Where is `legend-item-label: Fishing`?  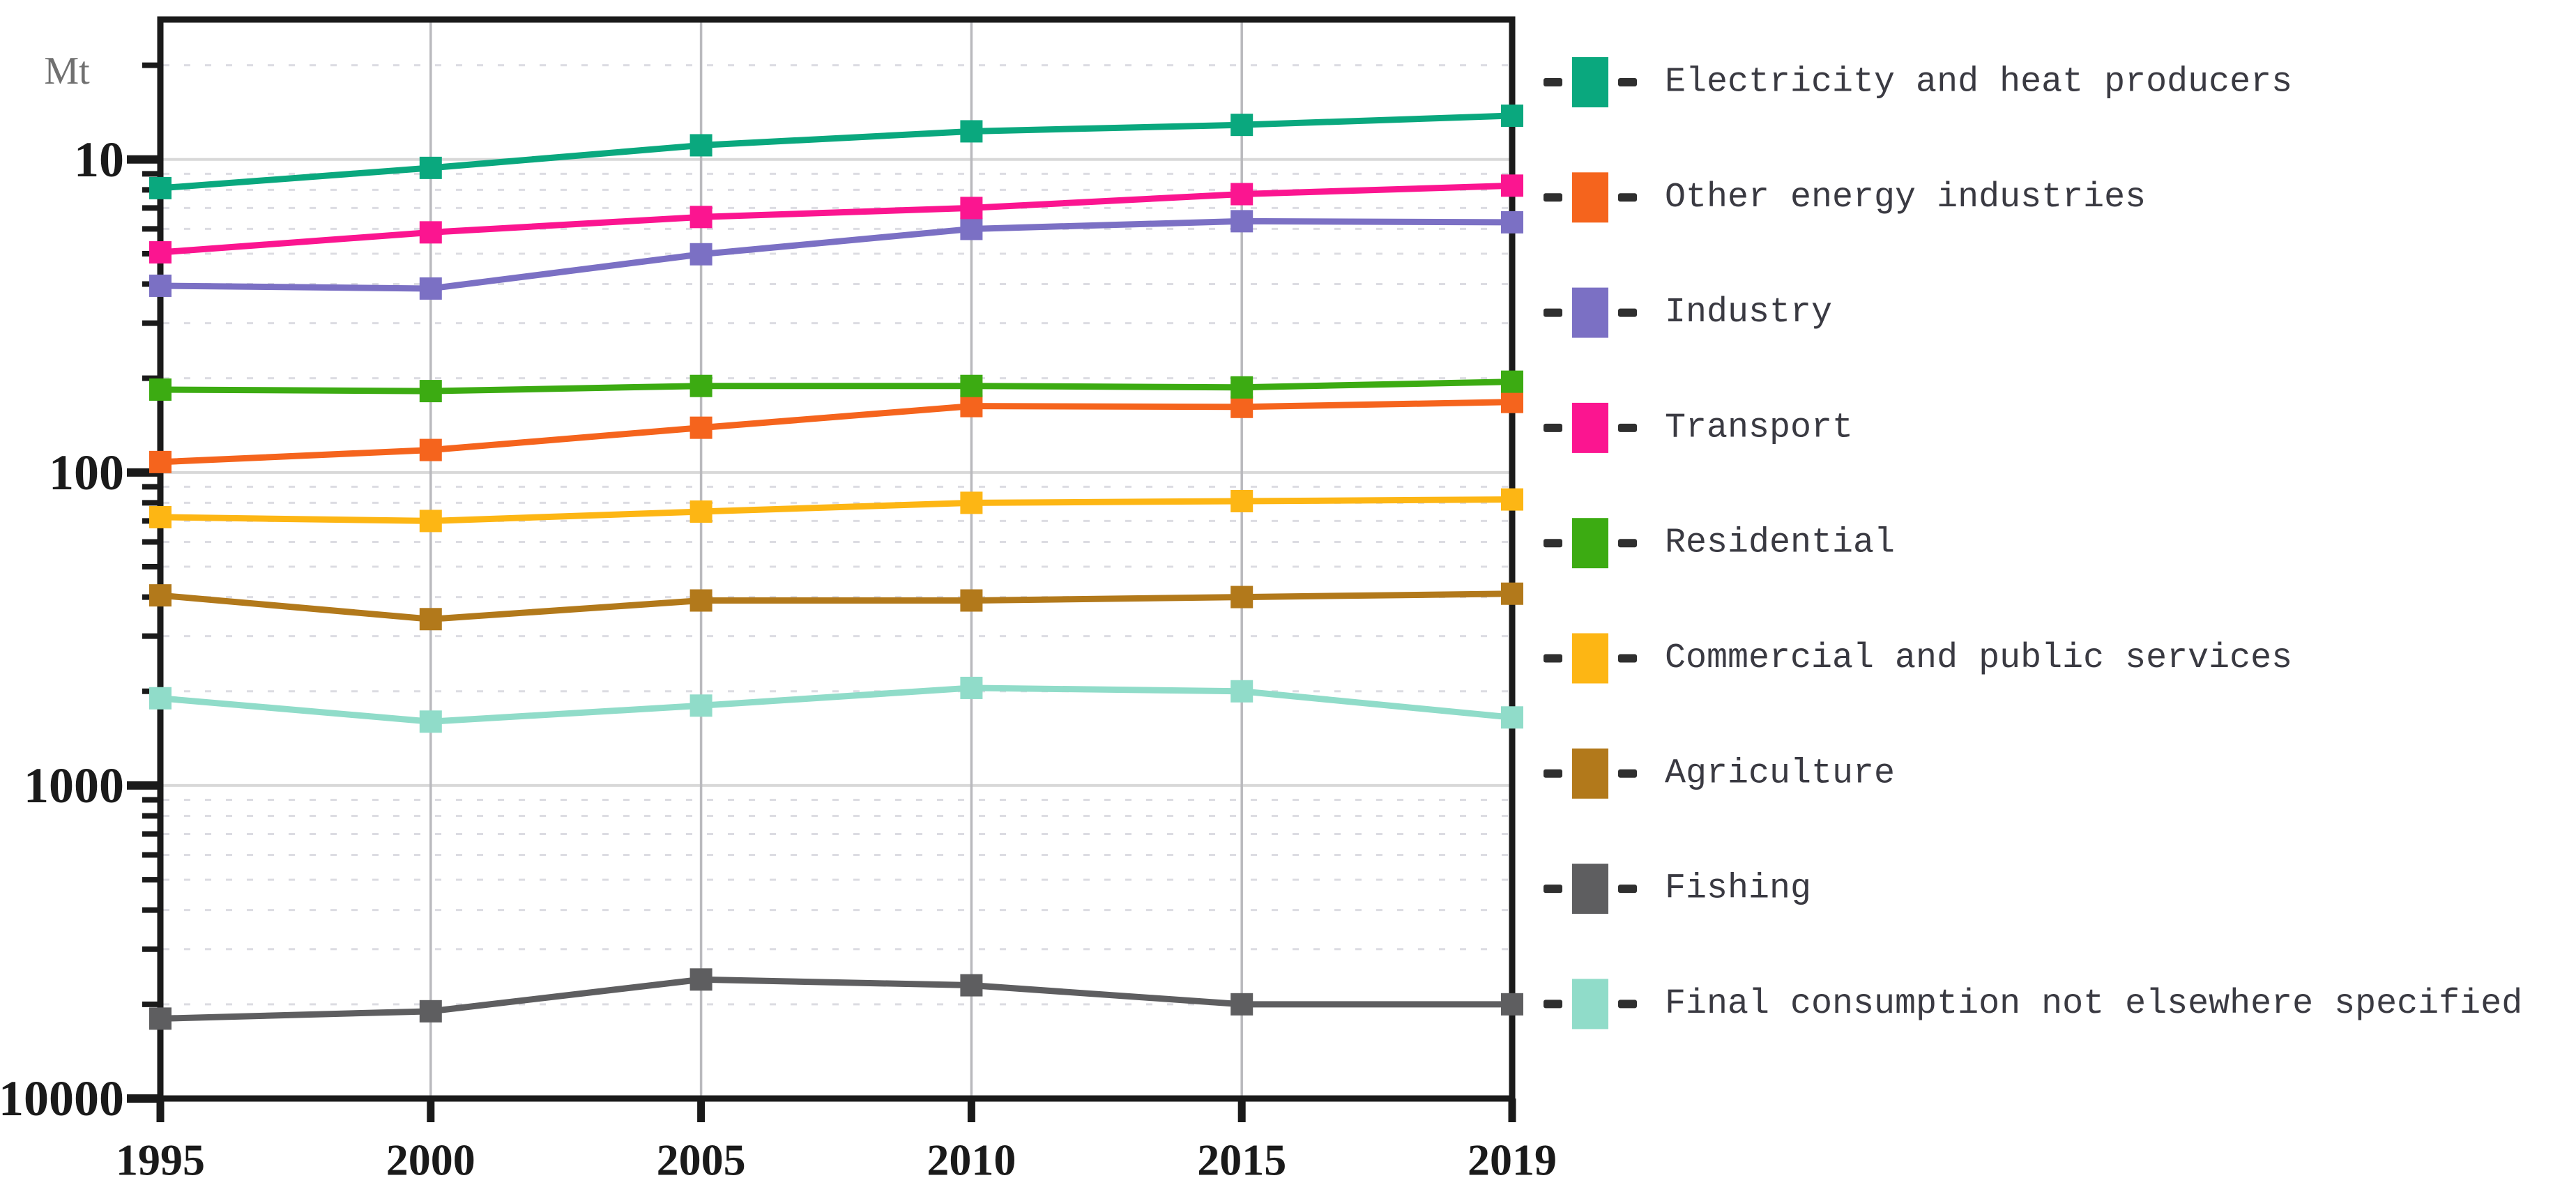 legend-item-label: Fishing is located at coordinates (1738, 889).